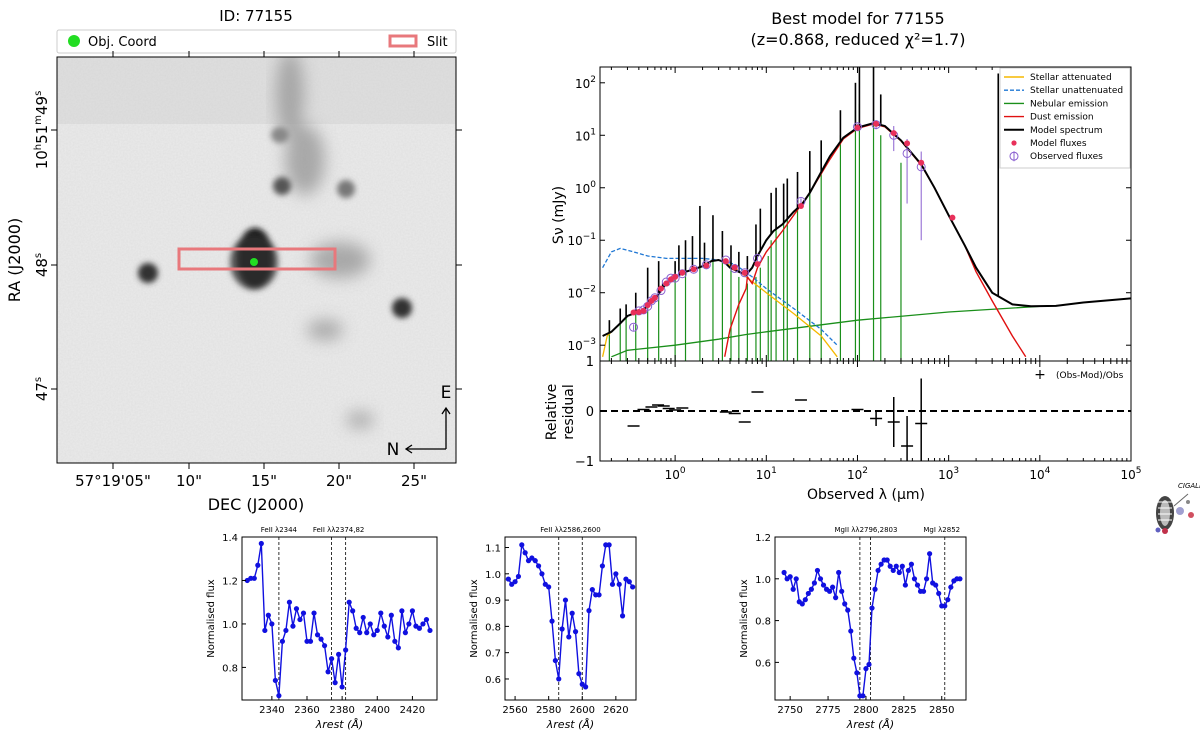 This screenshot has width=1200, height=736. Describe the element at coordinates (590, 412) in the screenshot. I see `residual-ytick-label: 0` at that location.